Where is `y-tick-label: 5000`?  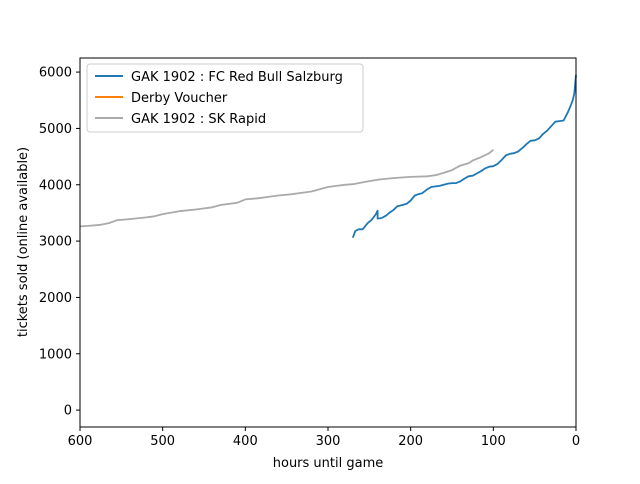 y-tick-label: 5000 is located at coordinates (55, 129).